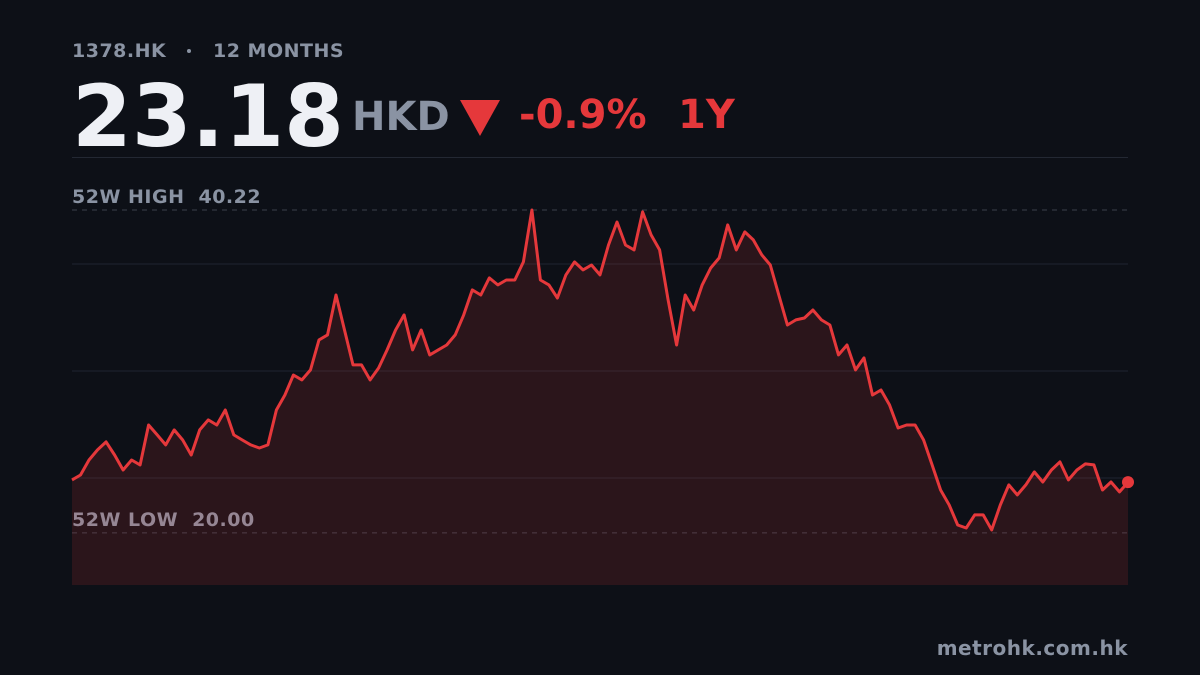 The width and height of the screenshot is (1200, 675). I want to click on symbol: 1378.HK, so click(119, 51).